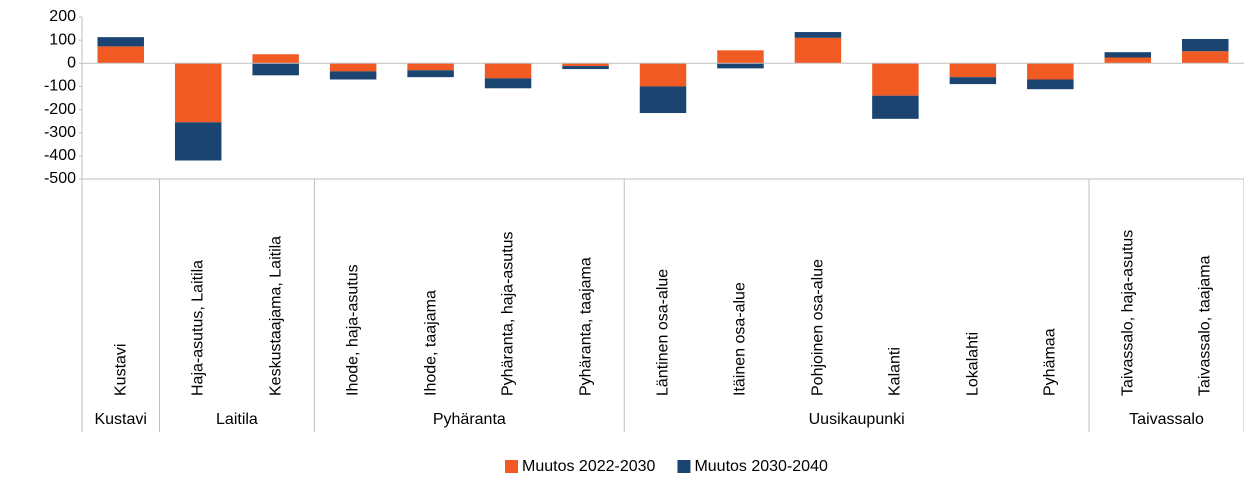 The width and height of the screenshot is (1244, 480). Describe the element at coordinates (1205, 325) in the screenshot. I see `category-label: Taivassalo, taajama` at that location.